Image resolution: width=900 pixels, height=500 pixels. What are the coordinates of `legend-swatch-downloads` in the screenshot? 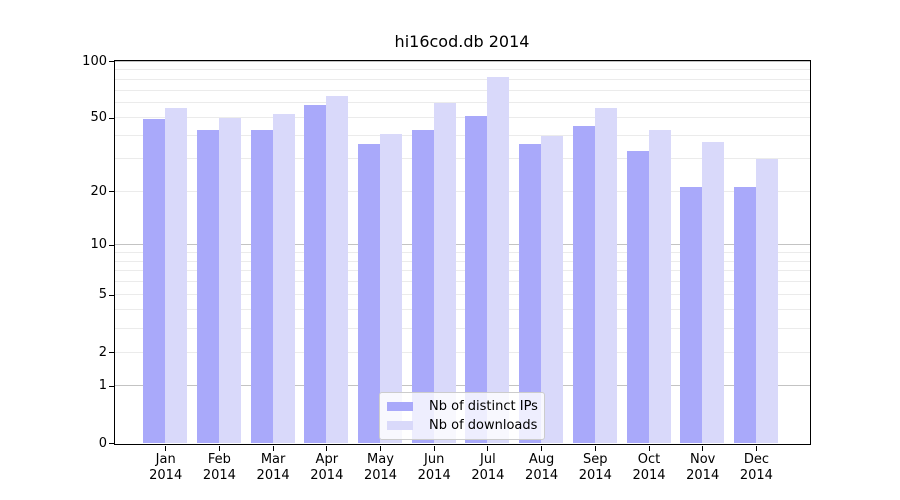 It's located at (400, 425).